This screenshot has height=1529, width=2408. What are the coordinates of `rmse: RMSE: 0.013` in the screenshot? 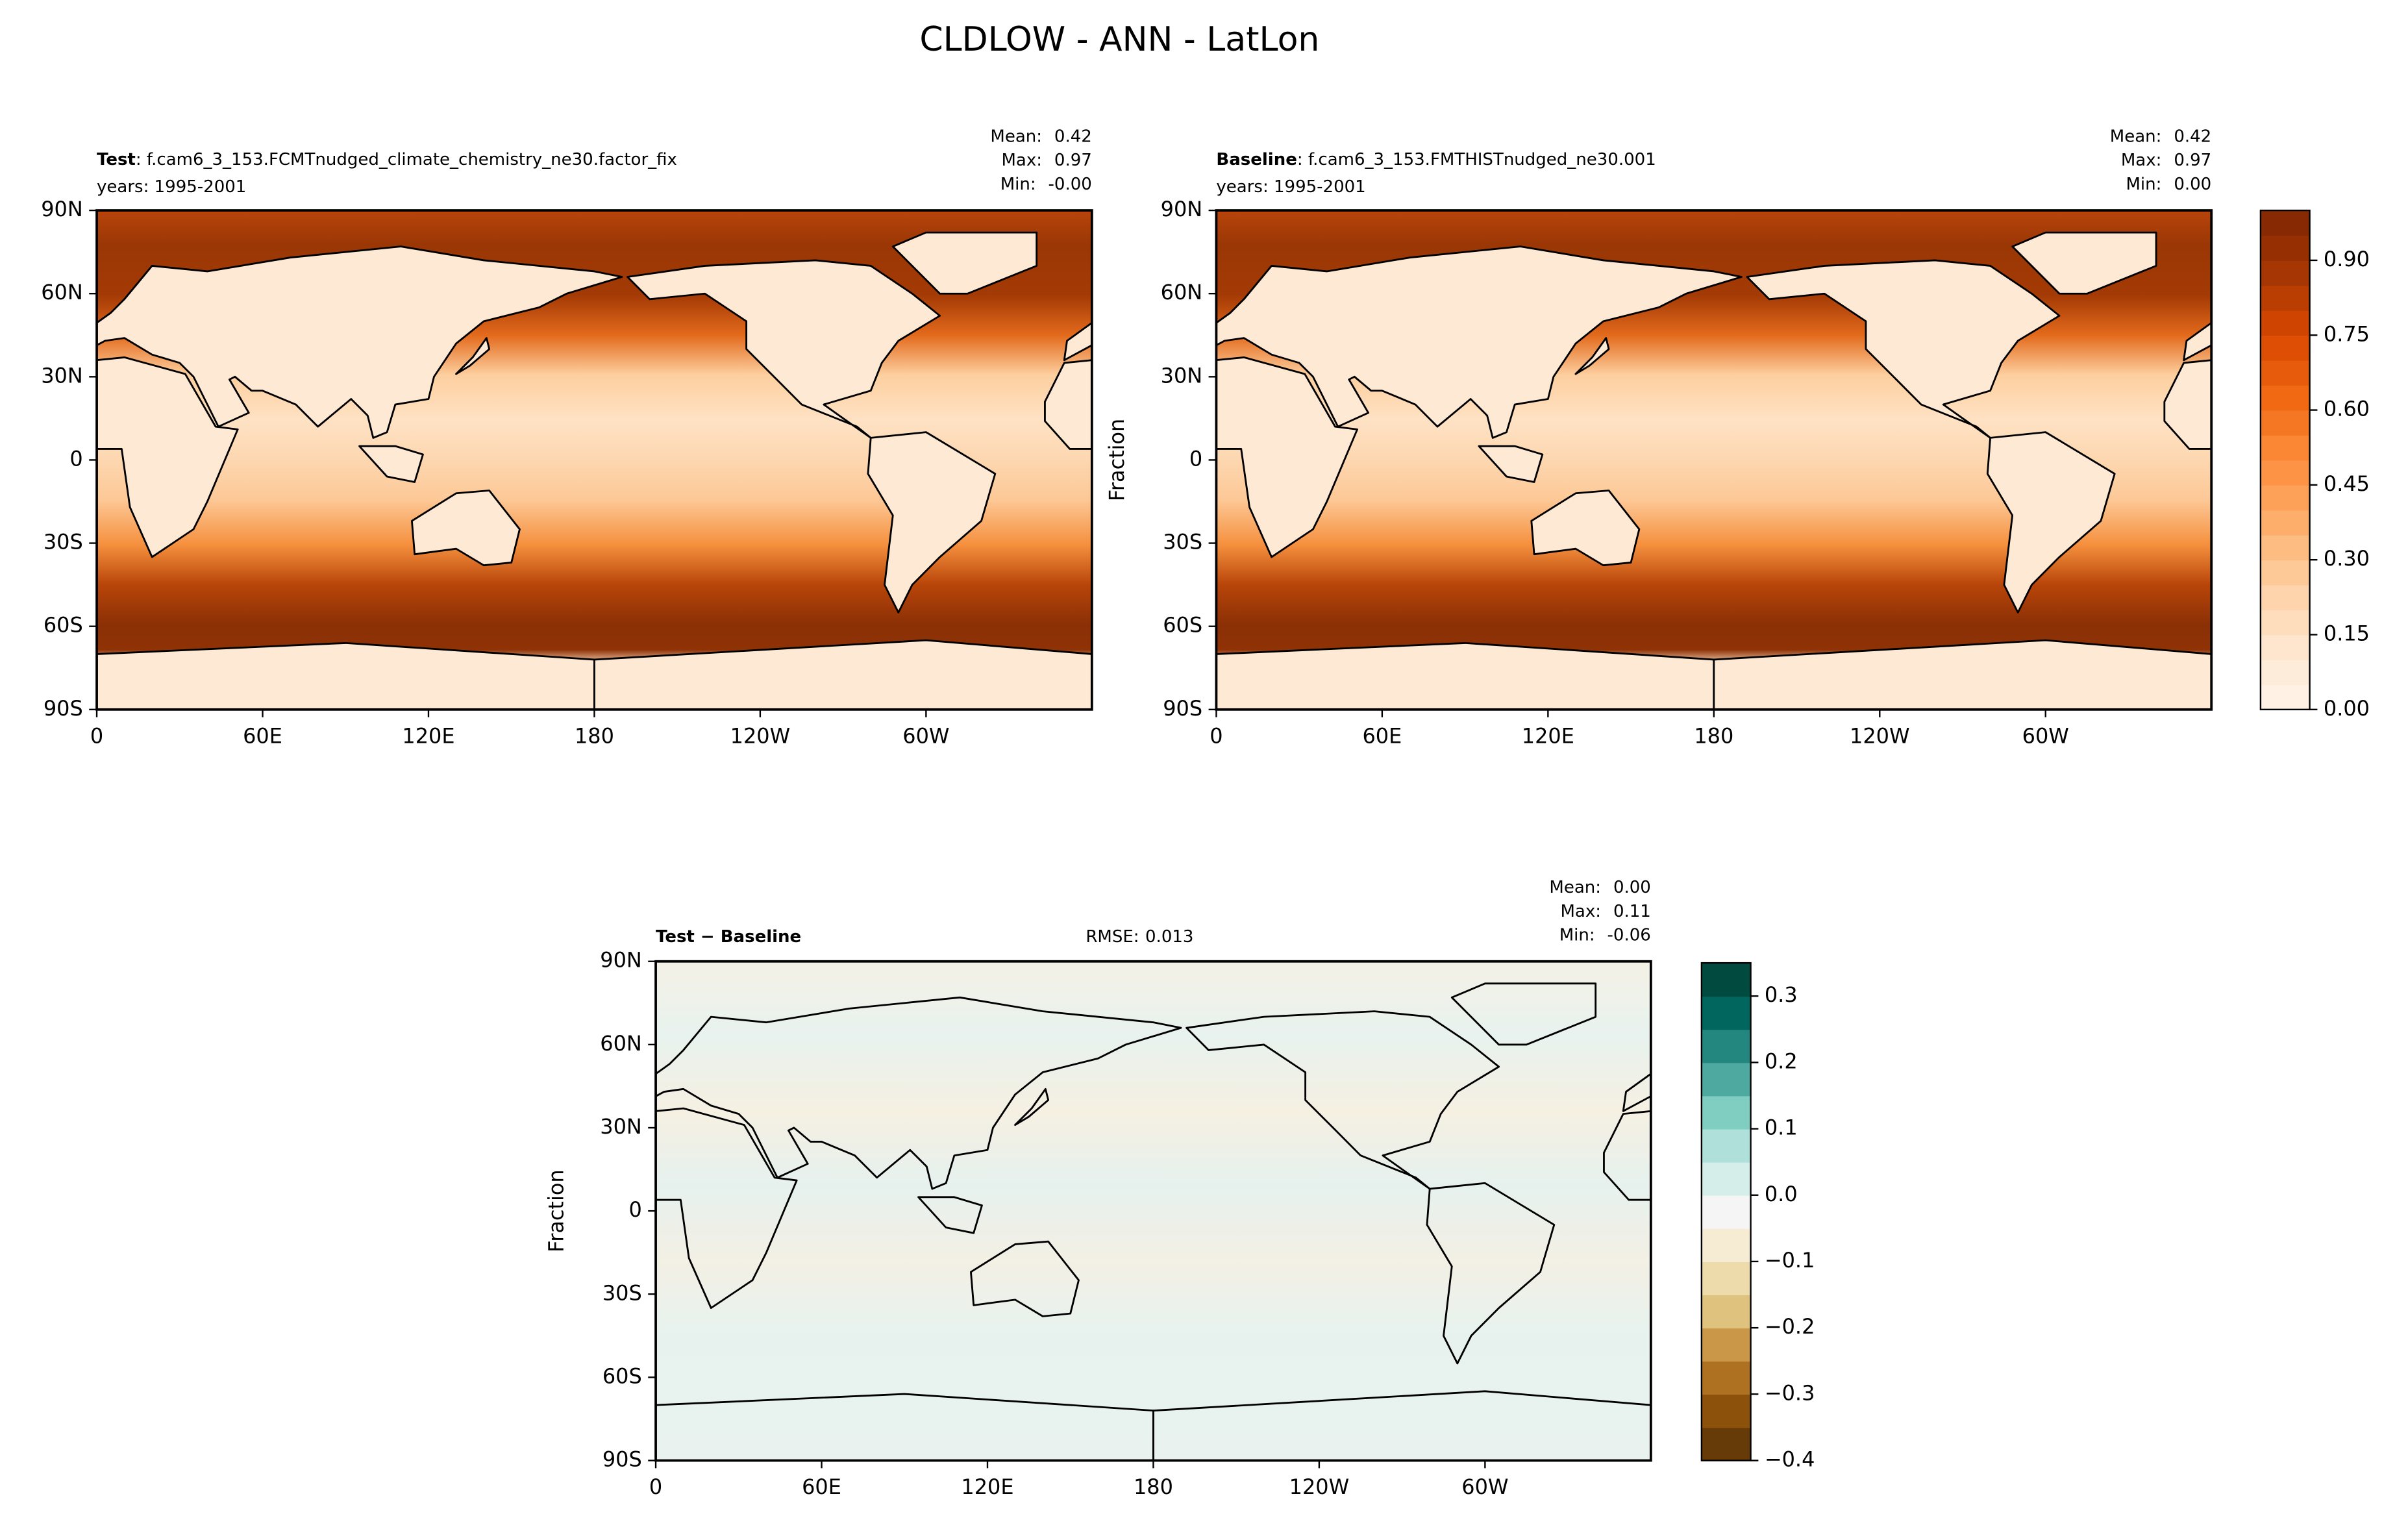 It's located at (1139, 936).